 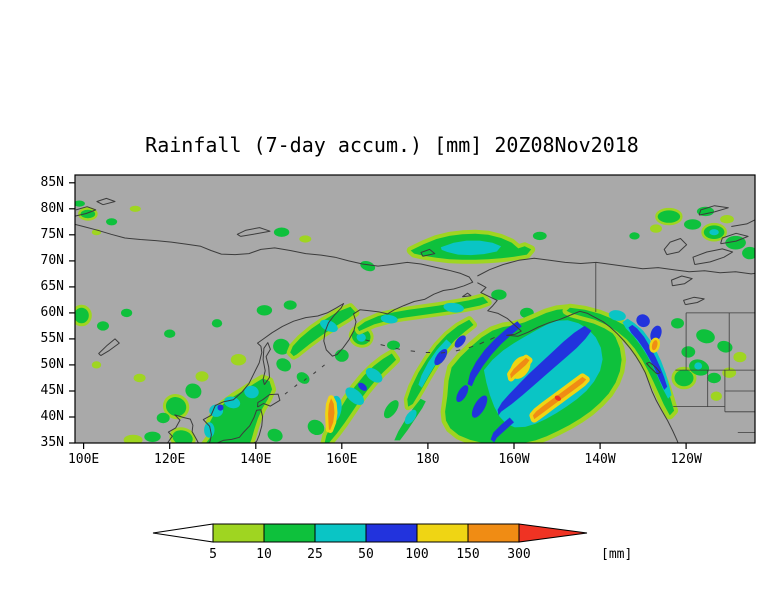 What do you see at coordinates (342, 459) in the screenshot?
I see `lon-tick-label: 160E` at bounding box center [342, 459].